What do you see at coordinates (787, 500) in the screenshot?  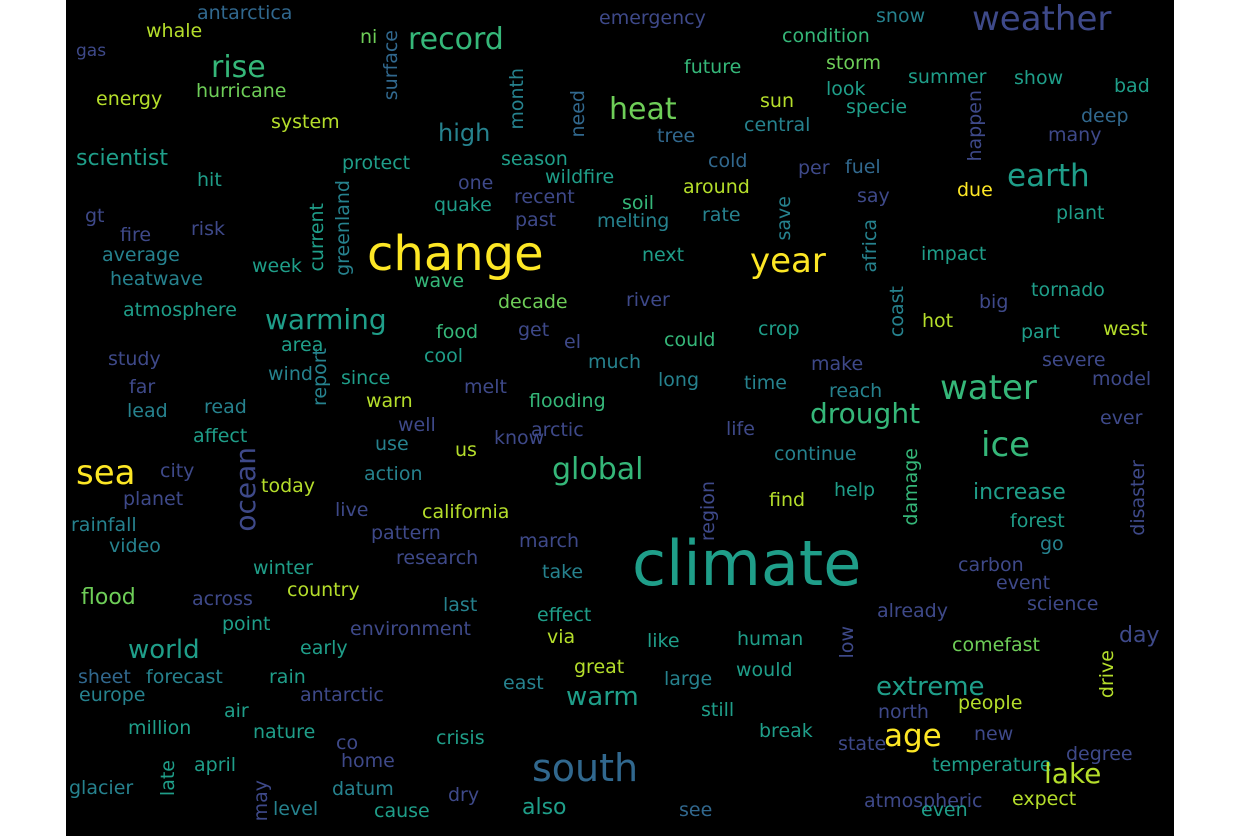 I see `word-find: find` at bounding box center [787, 500].